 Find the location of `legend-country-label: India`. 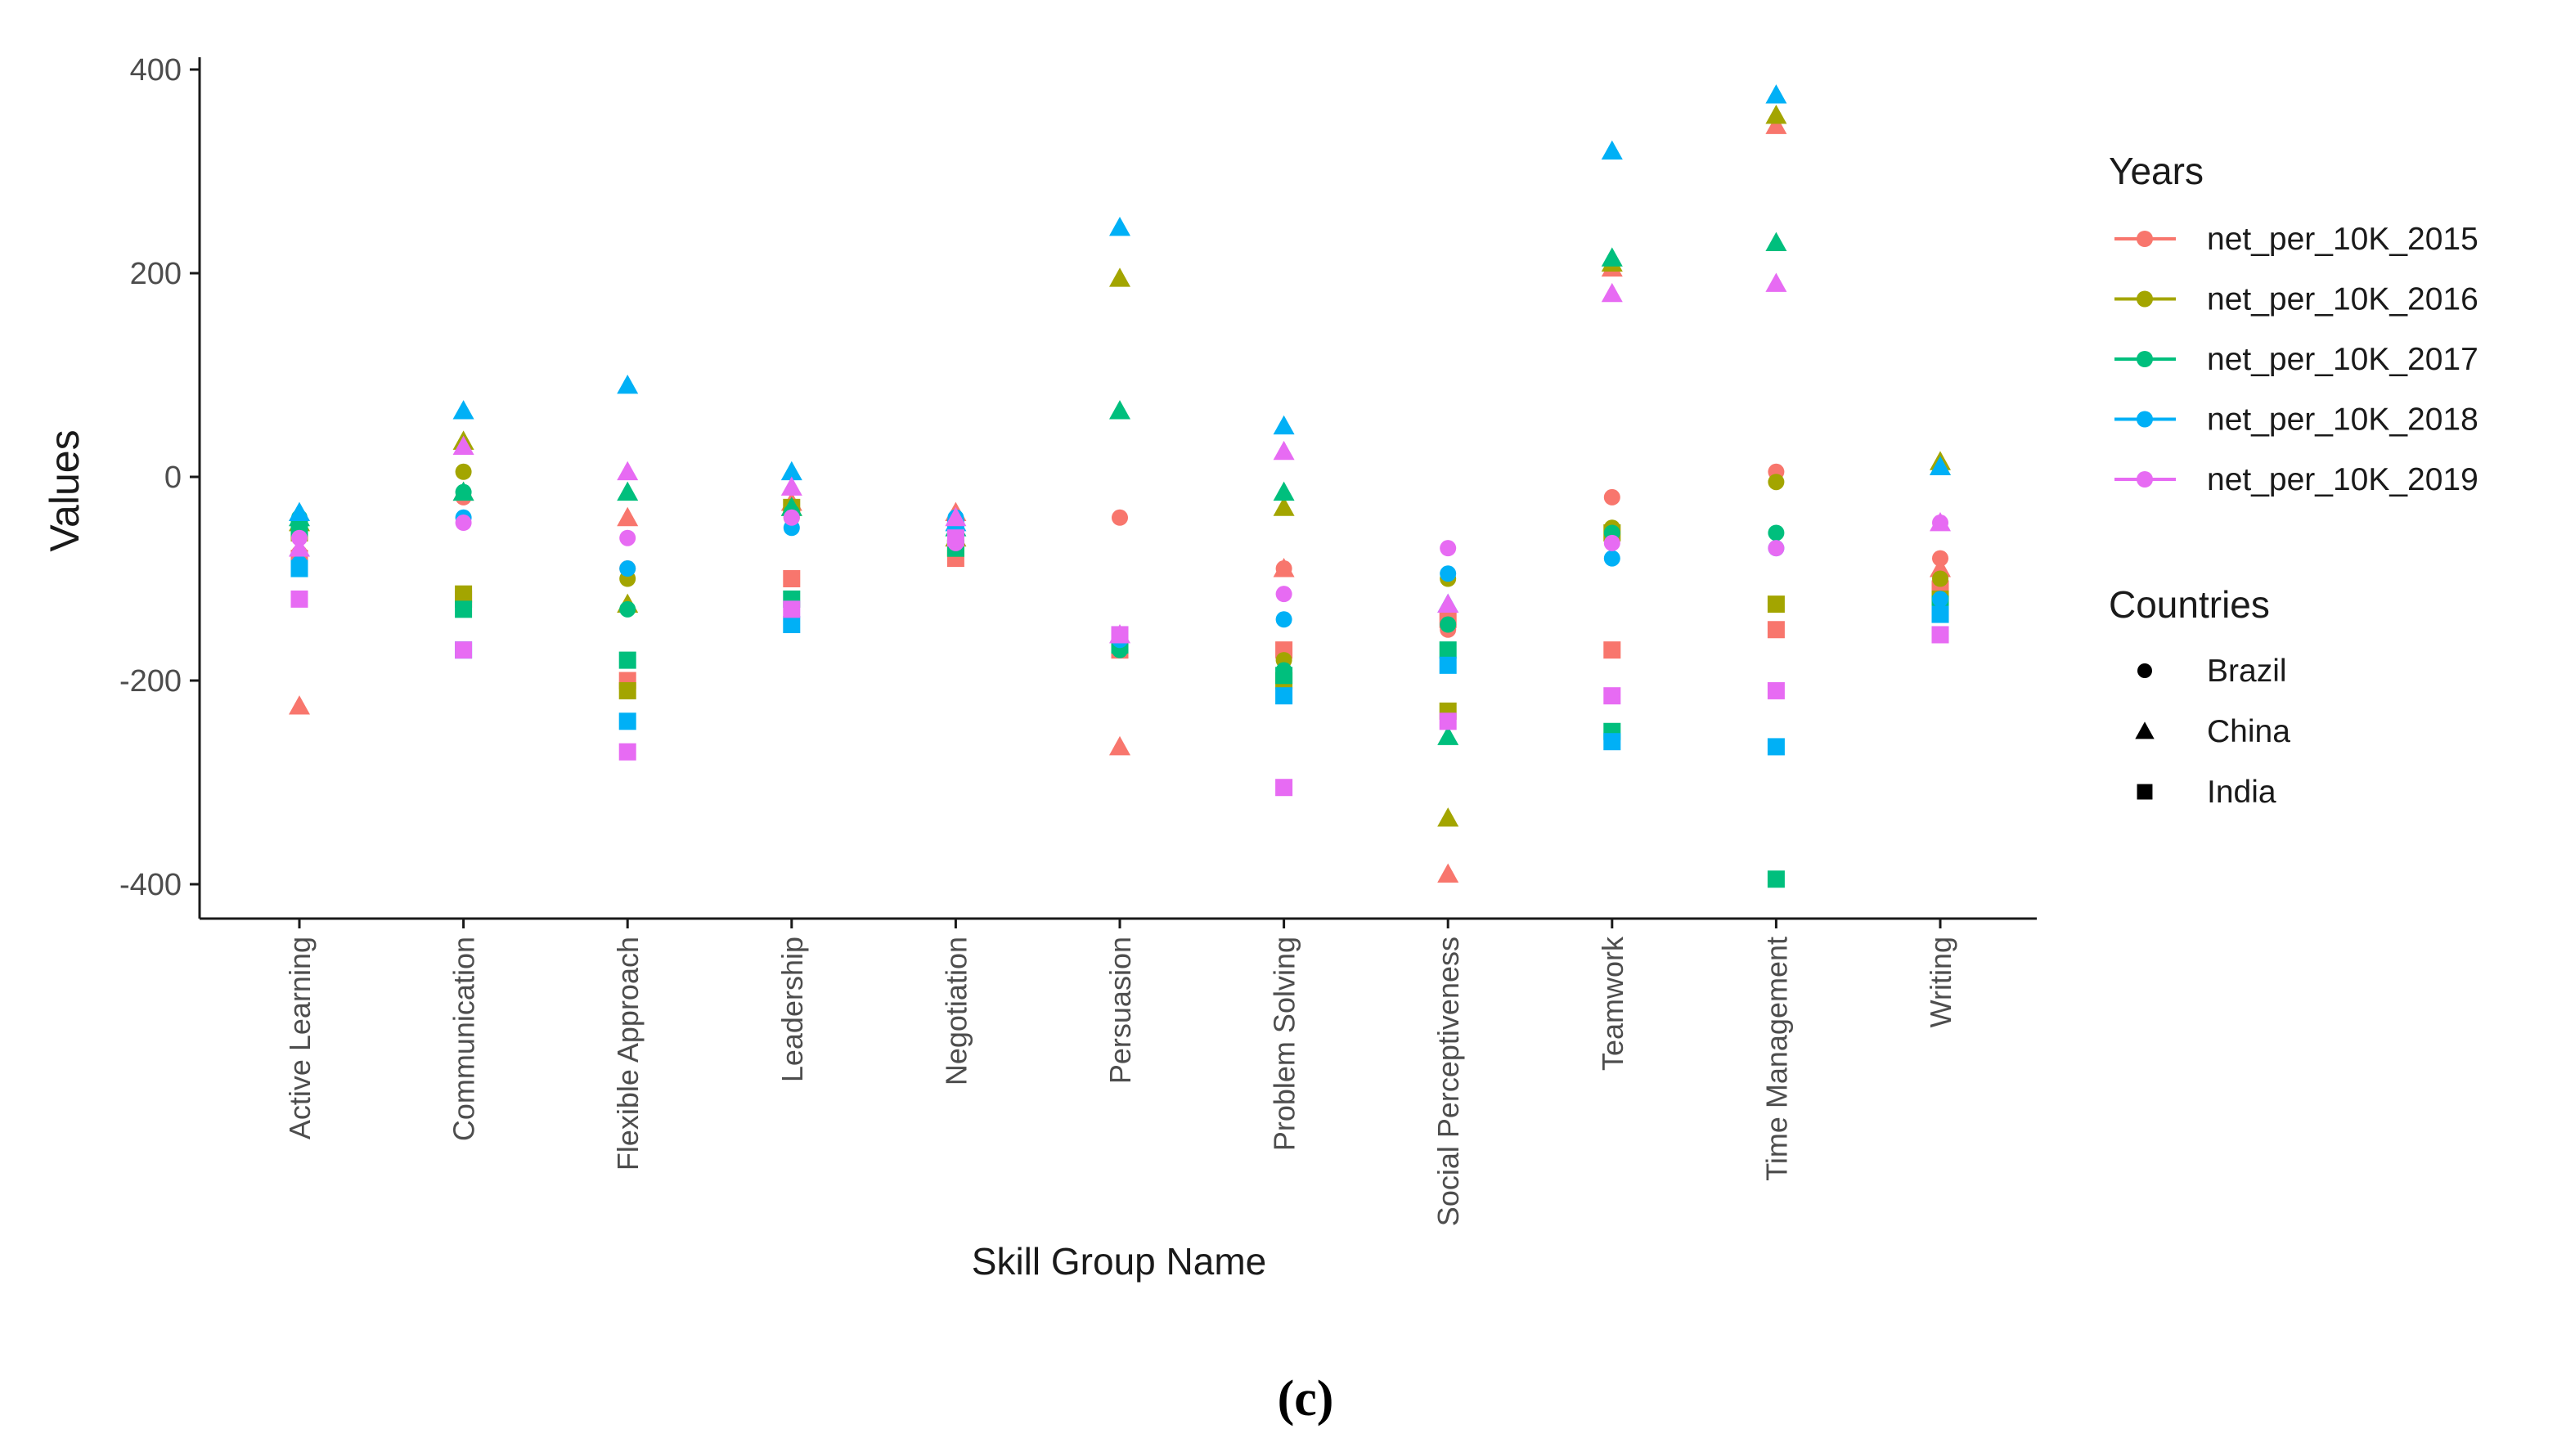

legend-country-label: India is located at coordinates (2241, 793).